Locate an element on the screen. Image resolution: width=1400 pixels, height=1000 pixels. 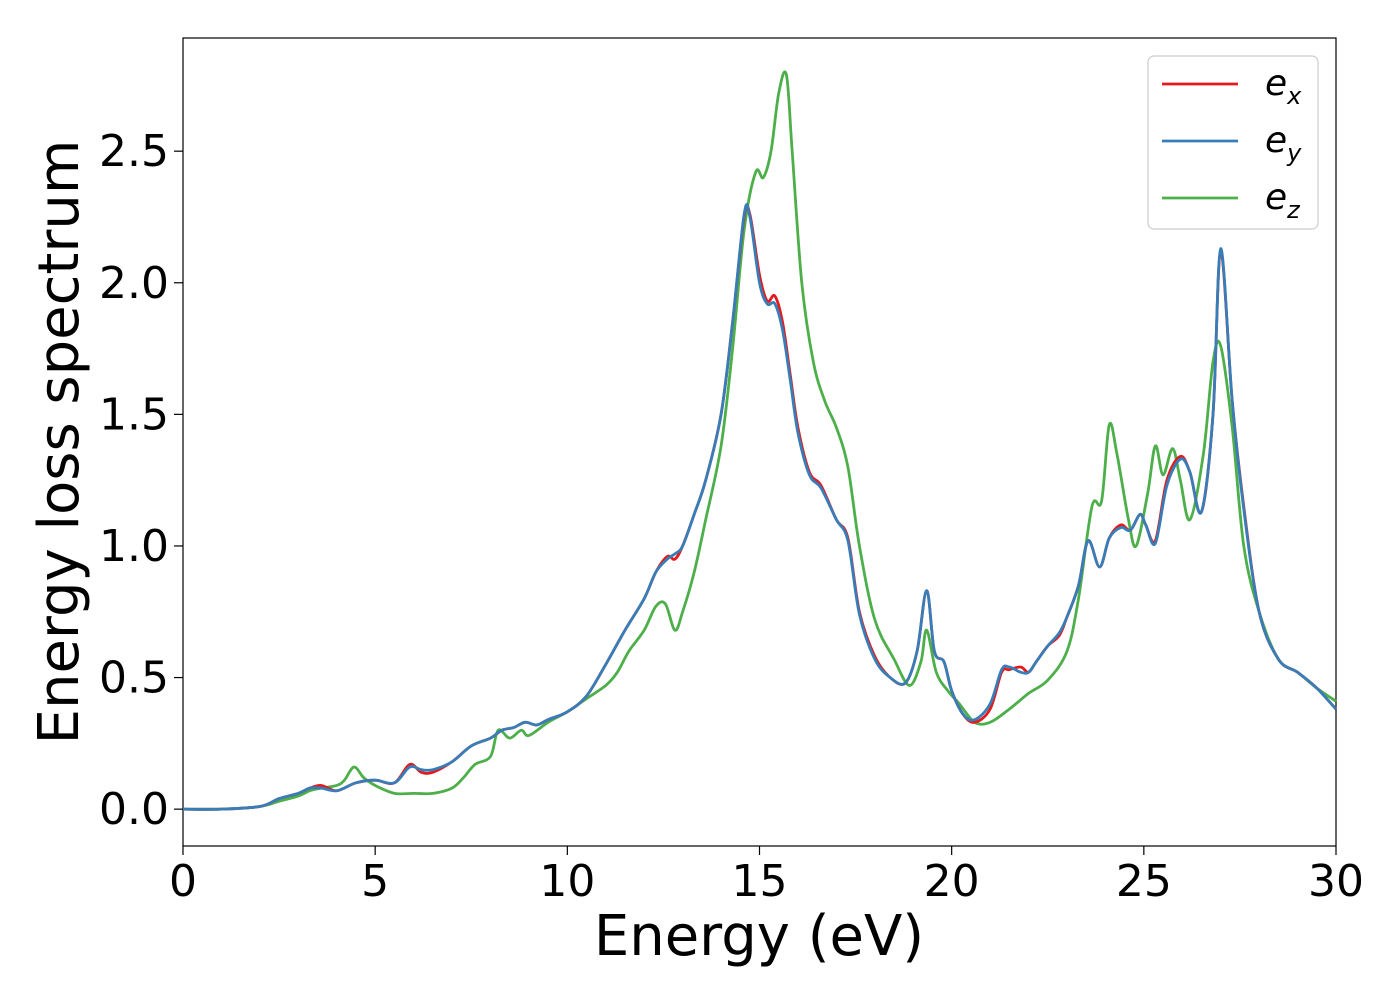
x-tick-label: 0 is located at coordinates (183, 881).